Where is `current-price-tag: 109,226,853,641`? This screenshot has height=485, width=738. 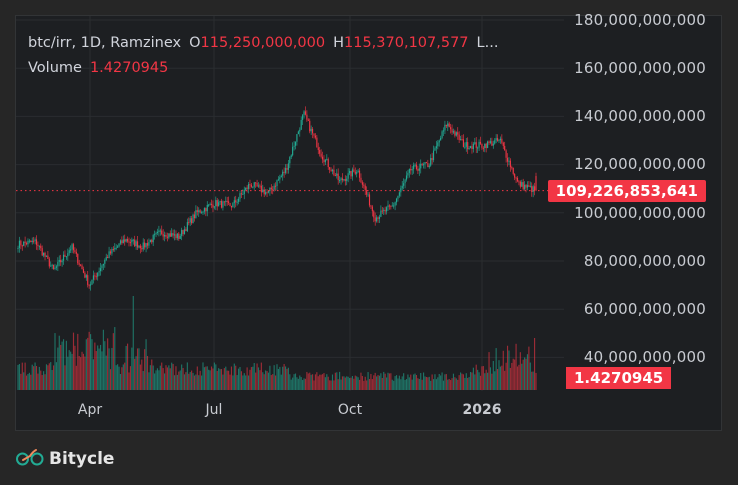 current-price-tag: 109,226,853,641 is located at coordinates (626, 191).